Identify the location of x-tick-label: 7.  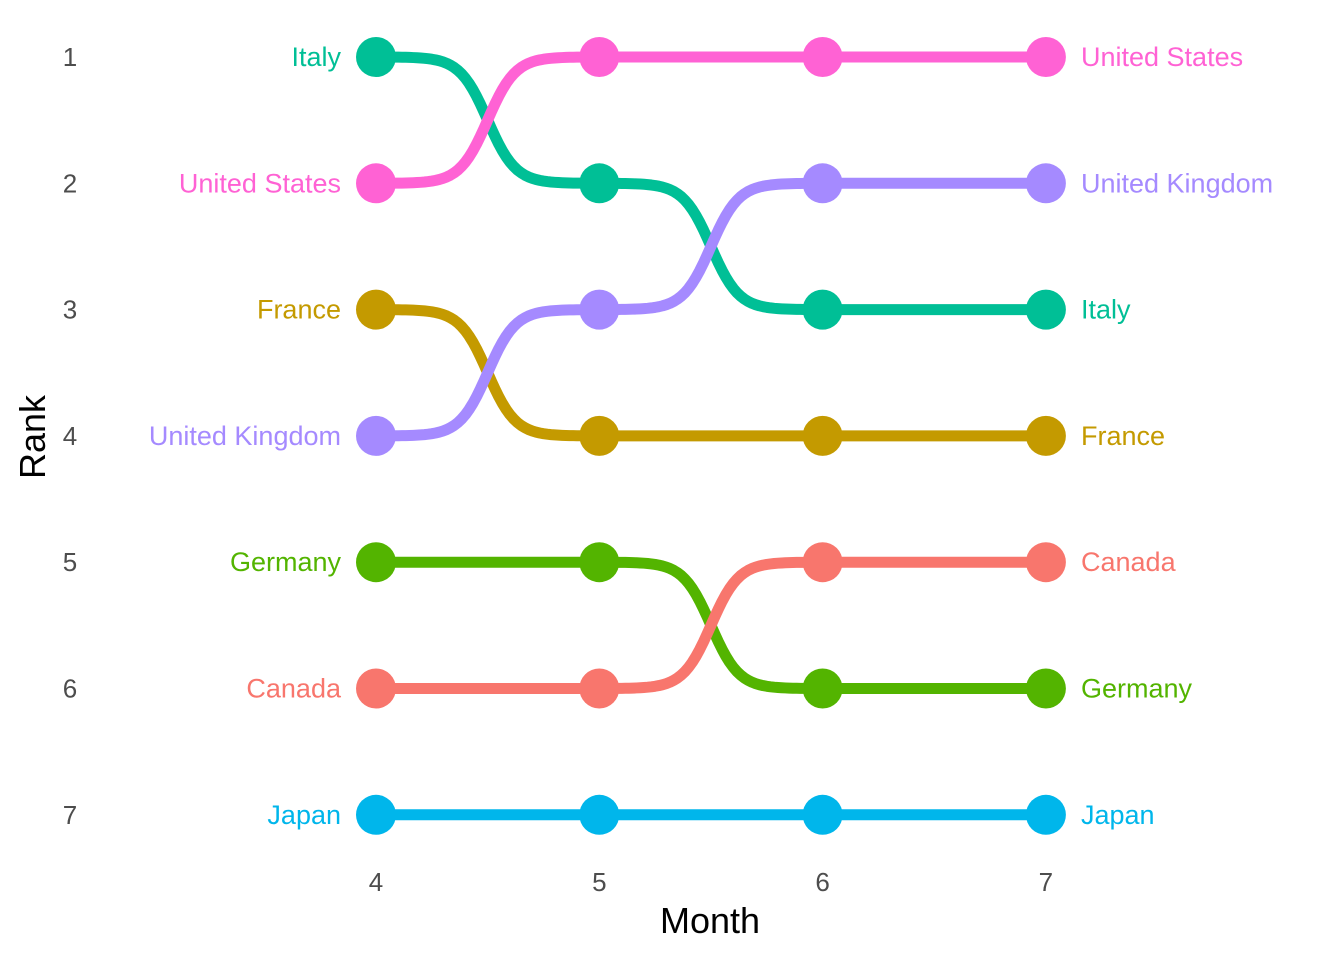
(1046, 882).